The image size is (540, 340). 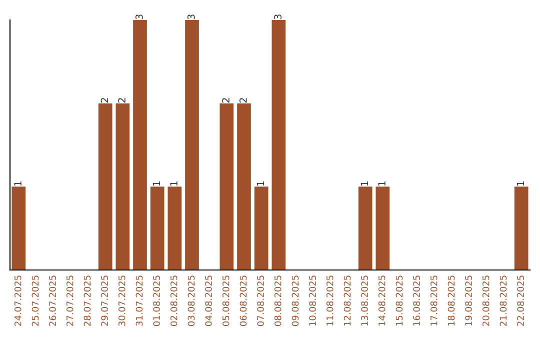 What do you see at coordinates (52, 301) in the screenshot?
I see `x-tick-label: 26.07.2025` at bounding box center [52, 301].